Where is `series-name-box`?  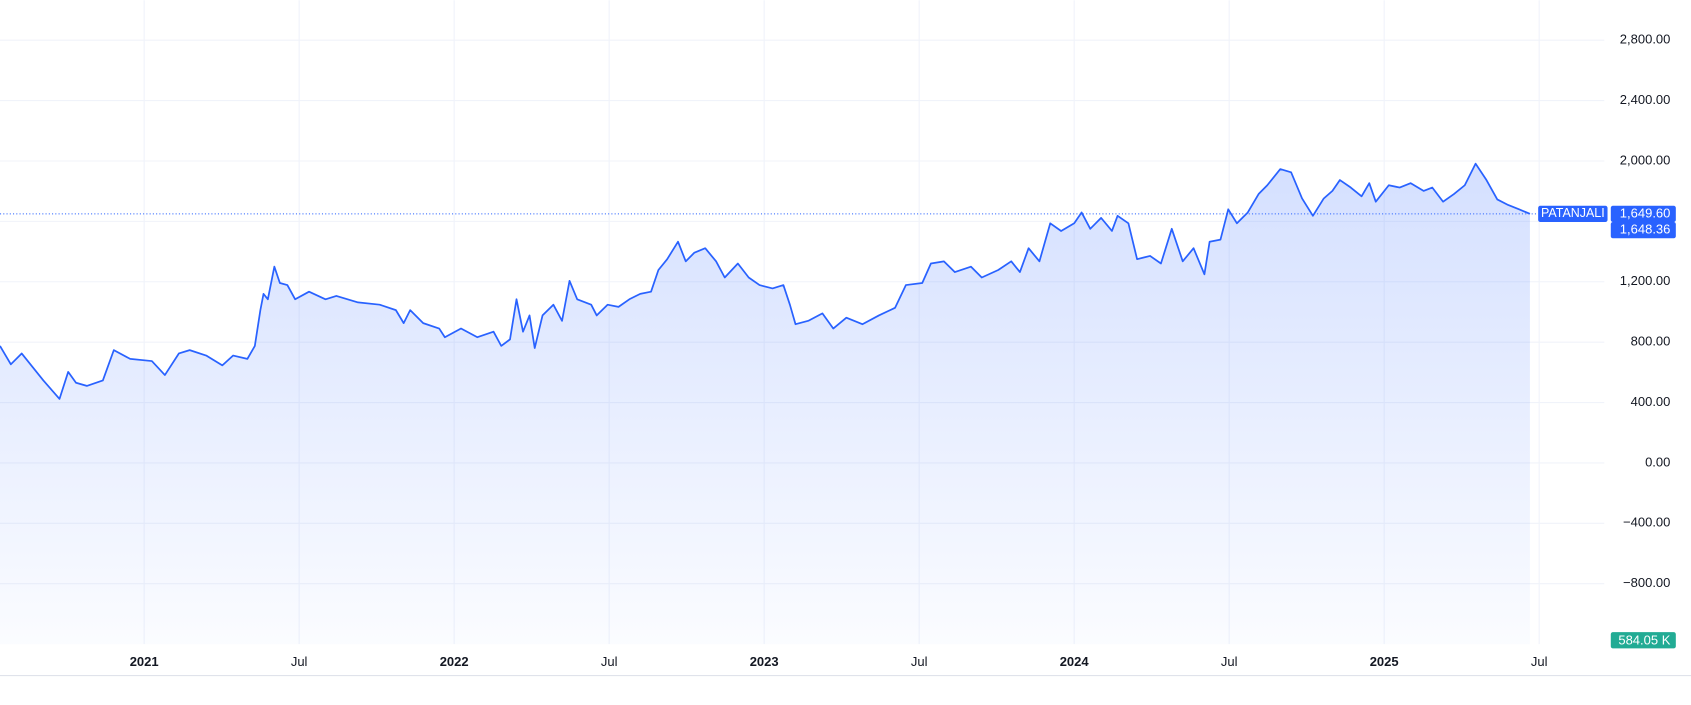
series-name-box is located at coordinates (1573, 214).